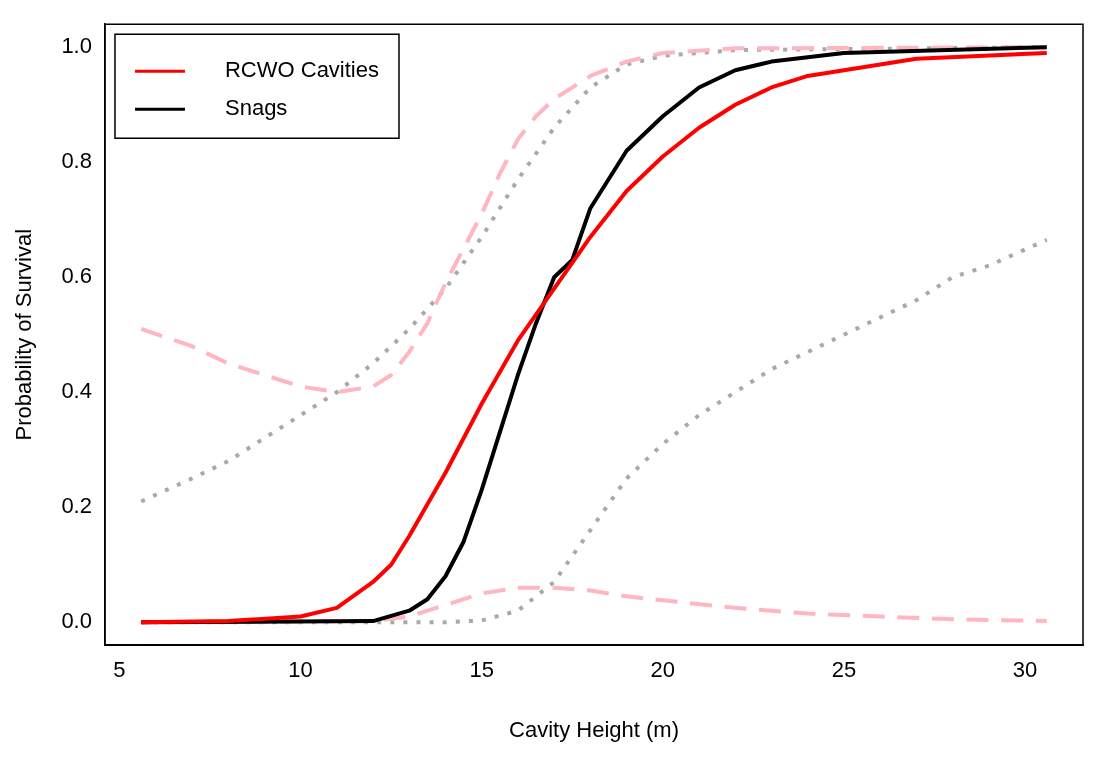 The height and width of the screenshot is (758, 1103). I want to click on x-tick-label: 5, so click(119, 670).